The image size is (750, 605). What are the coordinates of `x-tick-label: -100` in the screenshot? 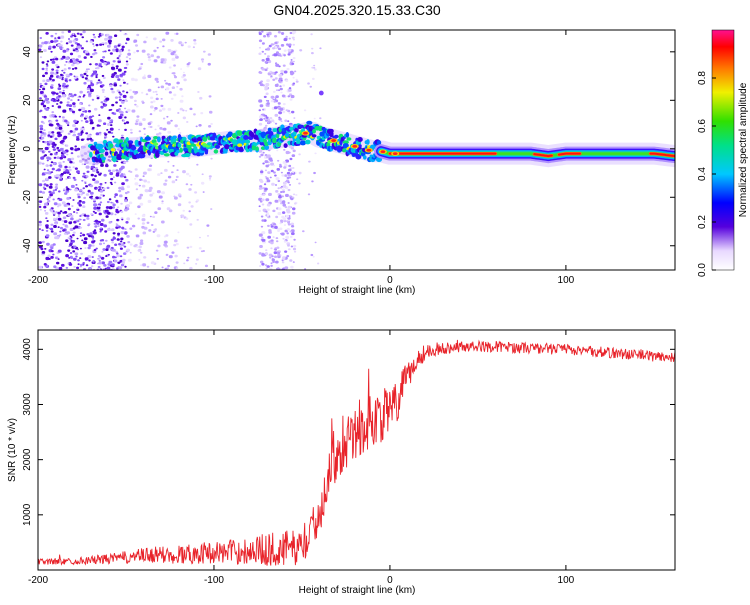 It's located at (214, 280).